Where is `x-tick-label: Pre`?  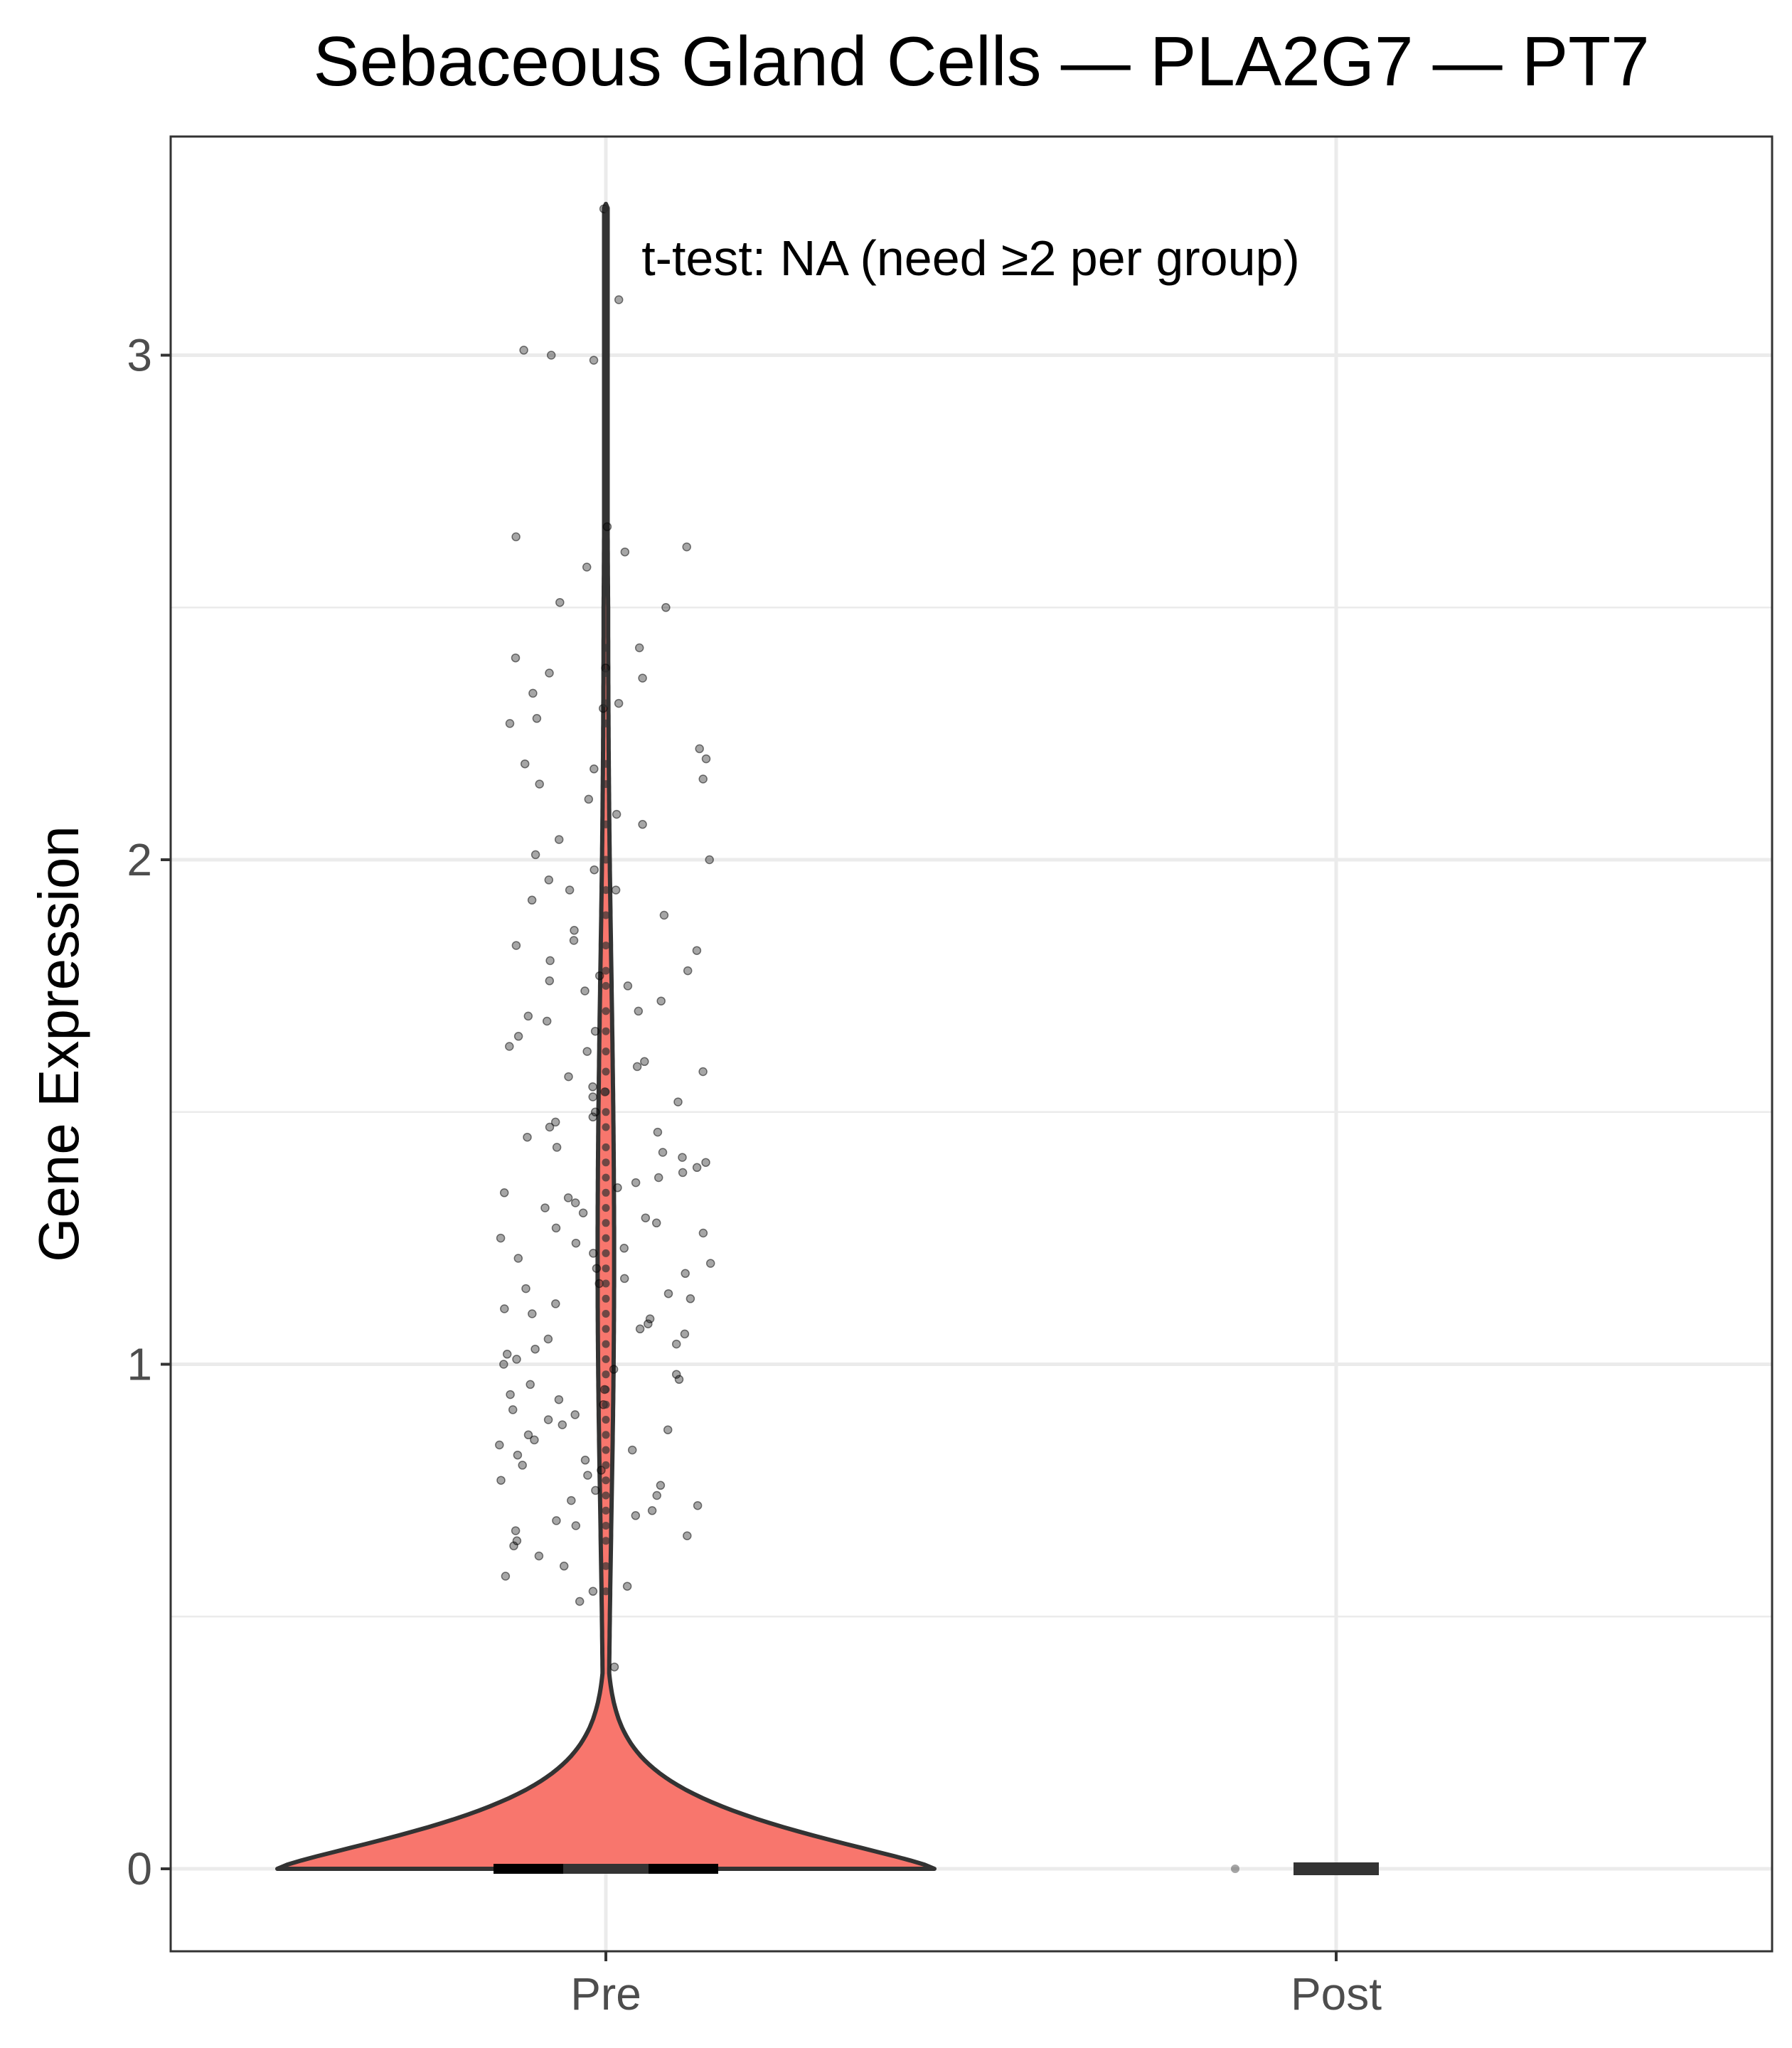 x-tick-label: Pre is located at coordinates (605, 1994).